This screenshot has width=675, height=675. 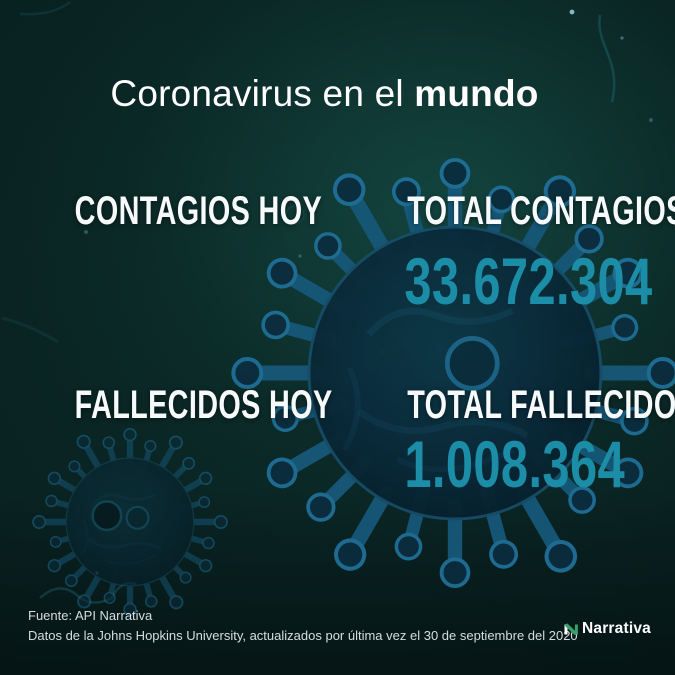 I want to click on stat-label-fallecidos-hoy: FALLECIDOS HOY, so click(x=203, y=405).